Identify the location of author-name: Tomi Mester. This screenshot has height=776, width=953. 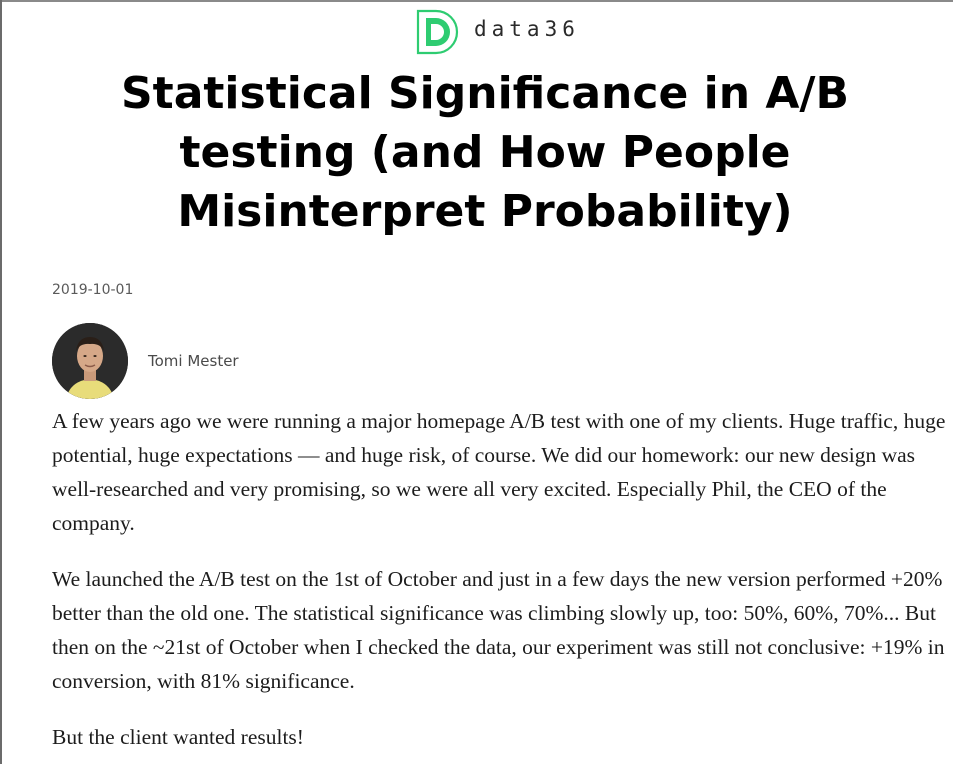
(193, 361).